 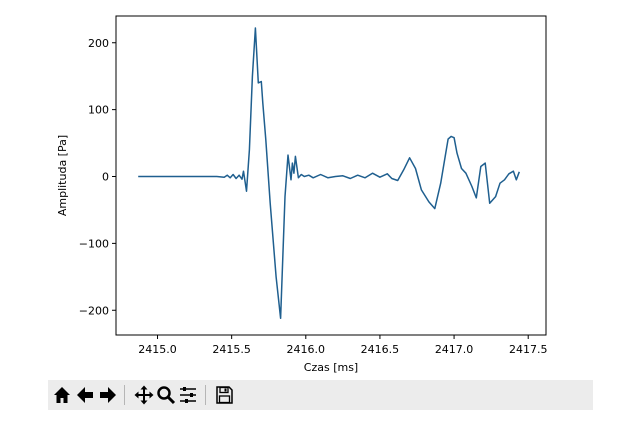 What do you see at coordinates (528, 349) in the screenshot?
I see `x-tick-label: 2417.5` at bounding box center [528, 349].